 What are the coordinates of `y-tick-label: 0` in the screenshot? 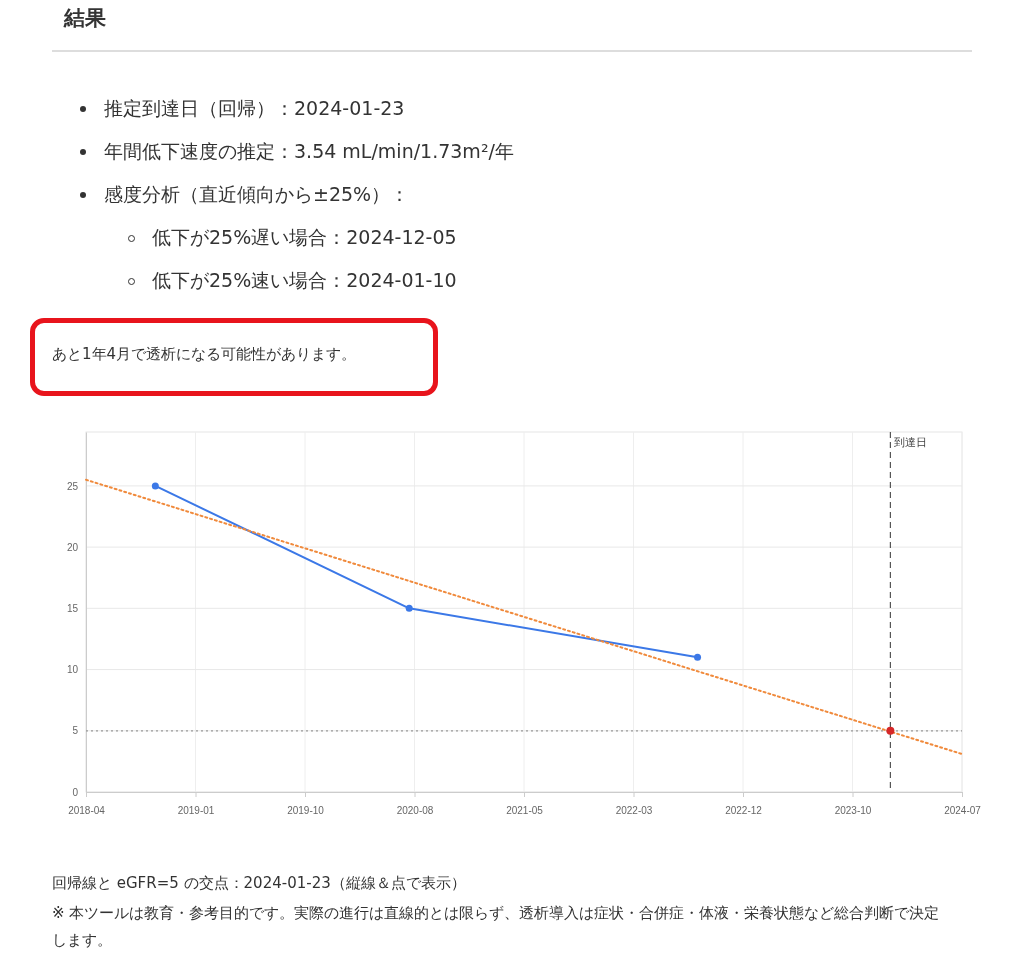 It's located at (75, 792).